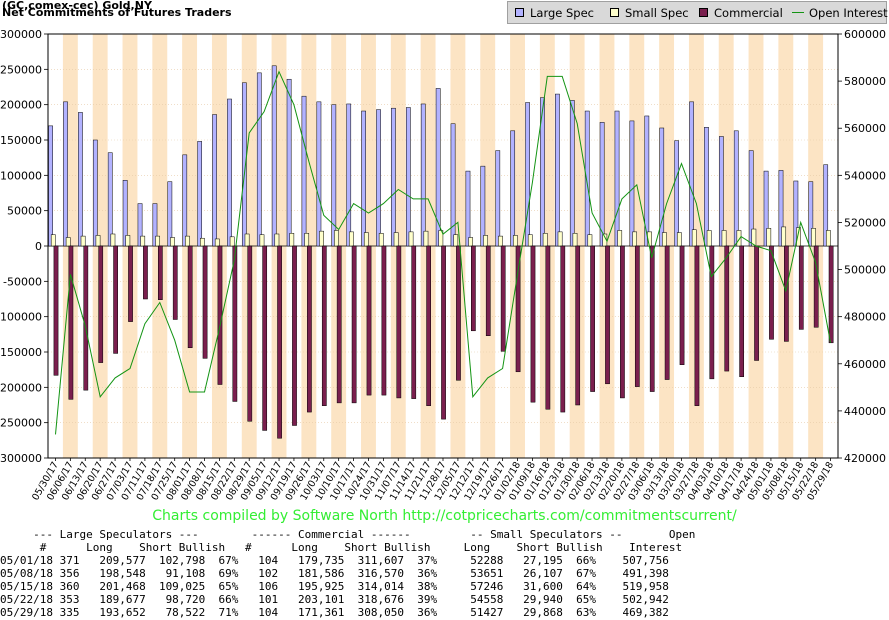 The height and width of the screenshot is (620, 889). I want to click on left-tick-label: 300000, so click(21, 34).